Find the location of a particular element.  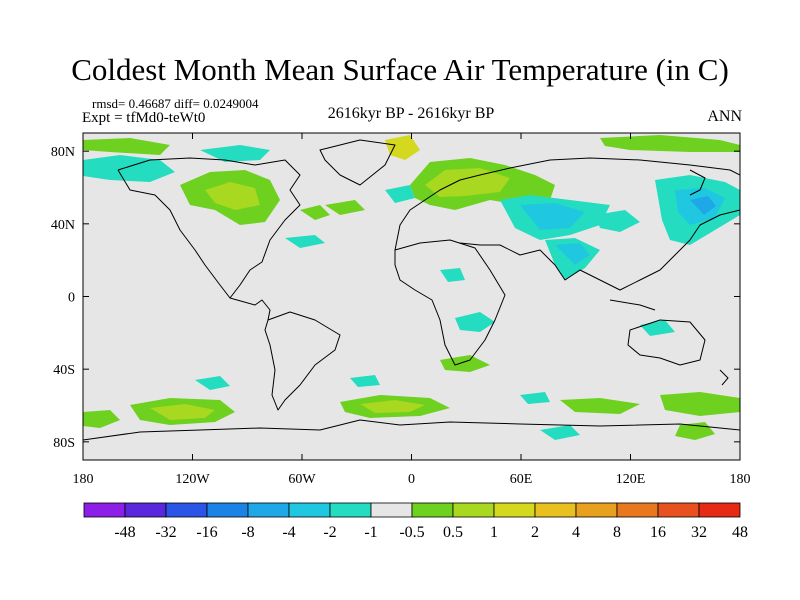

colorbar-label: 1 is located at coordinates (494, 532).